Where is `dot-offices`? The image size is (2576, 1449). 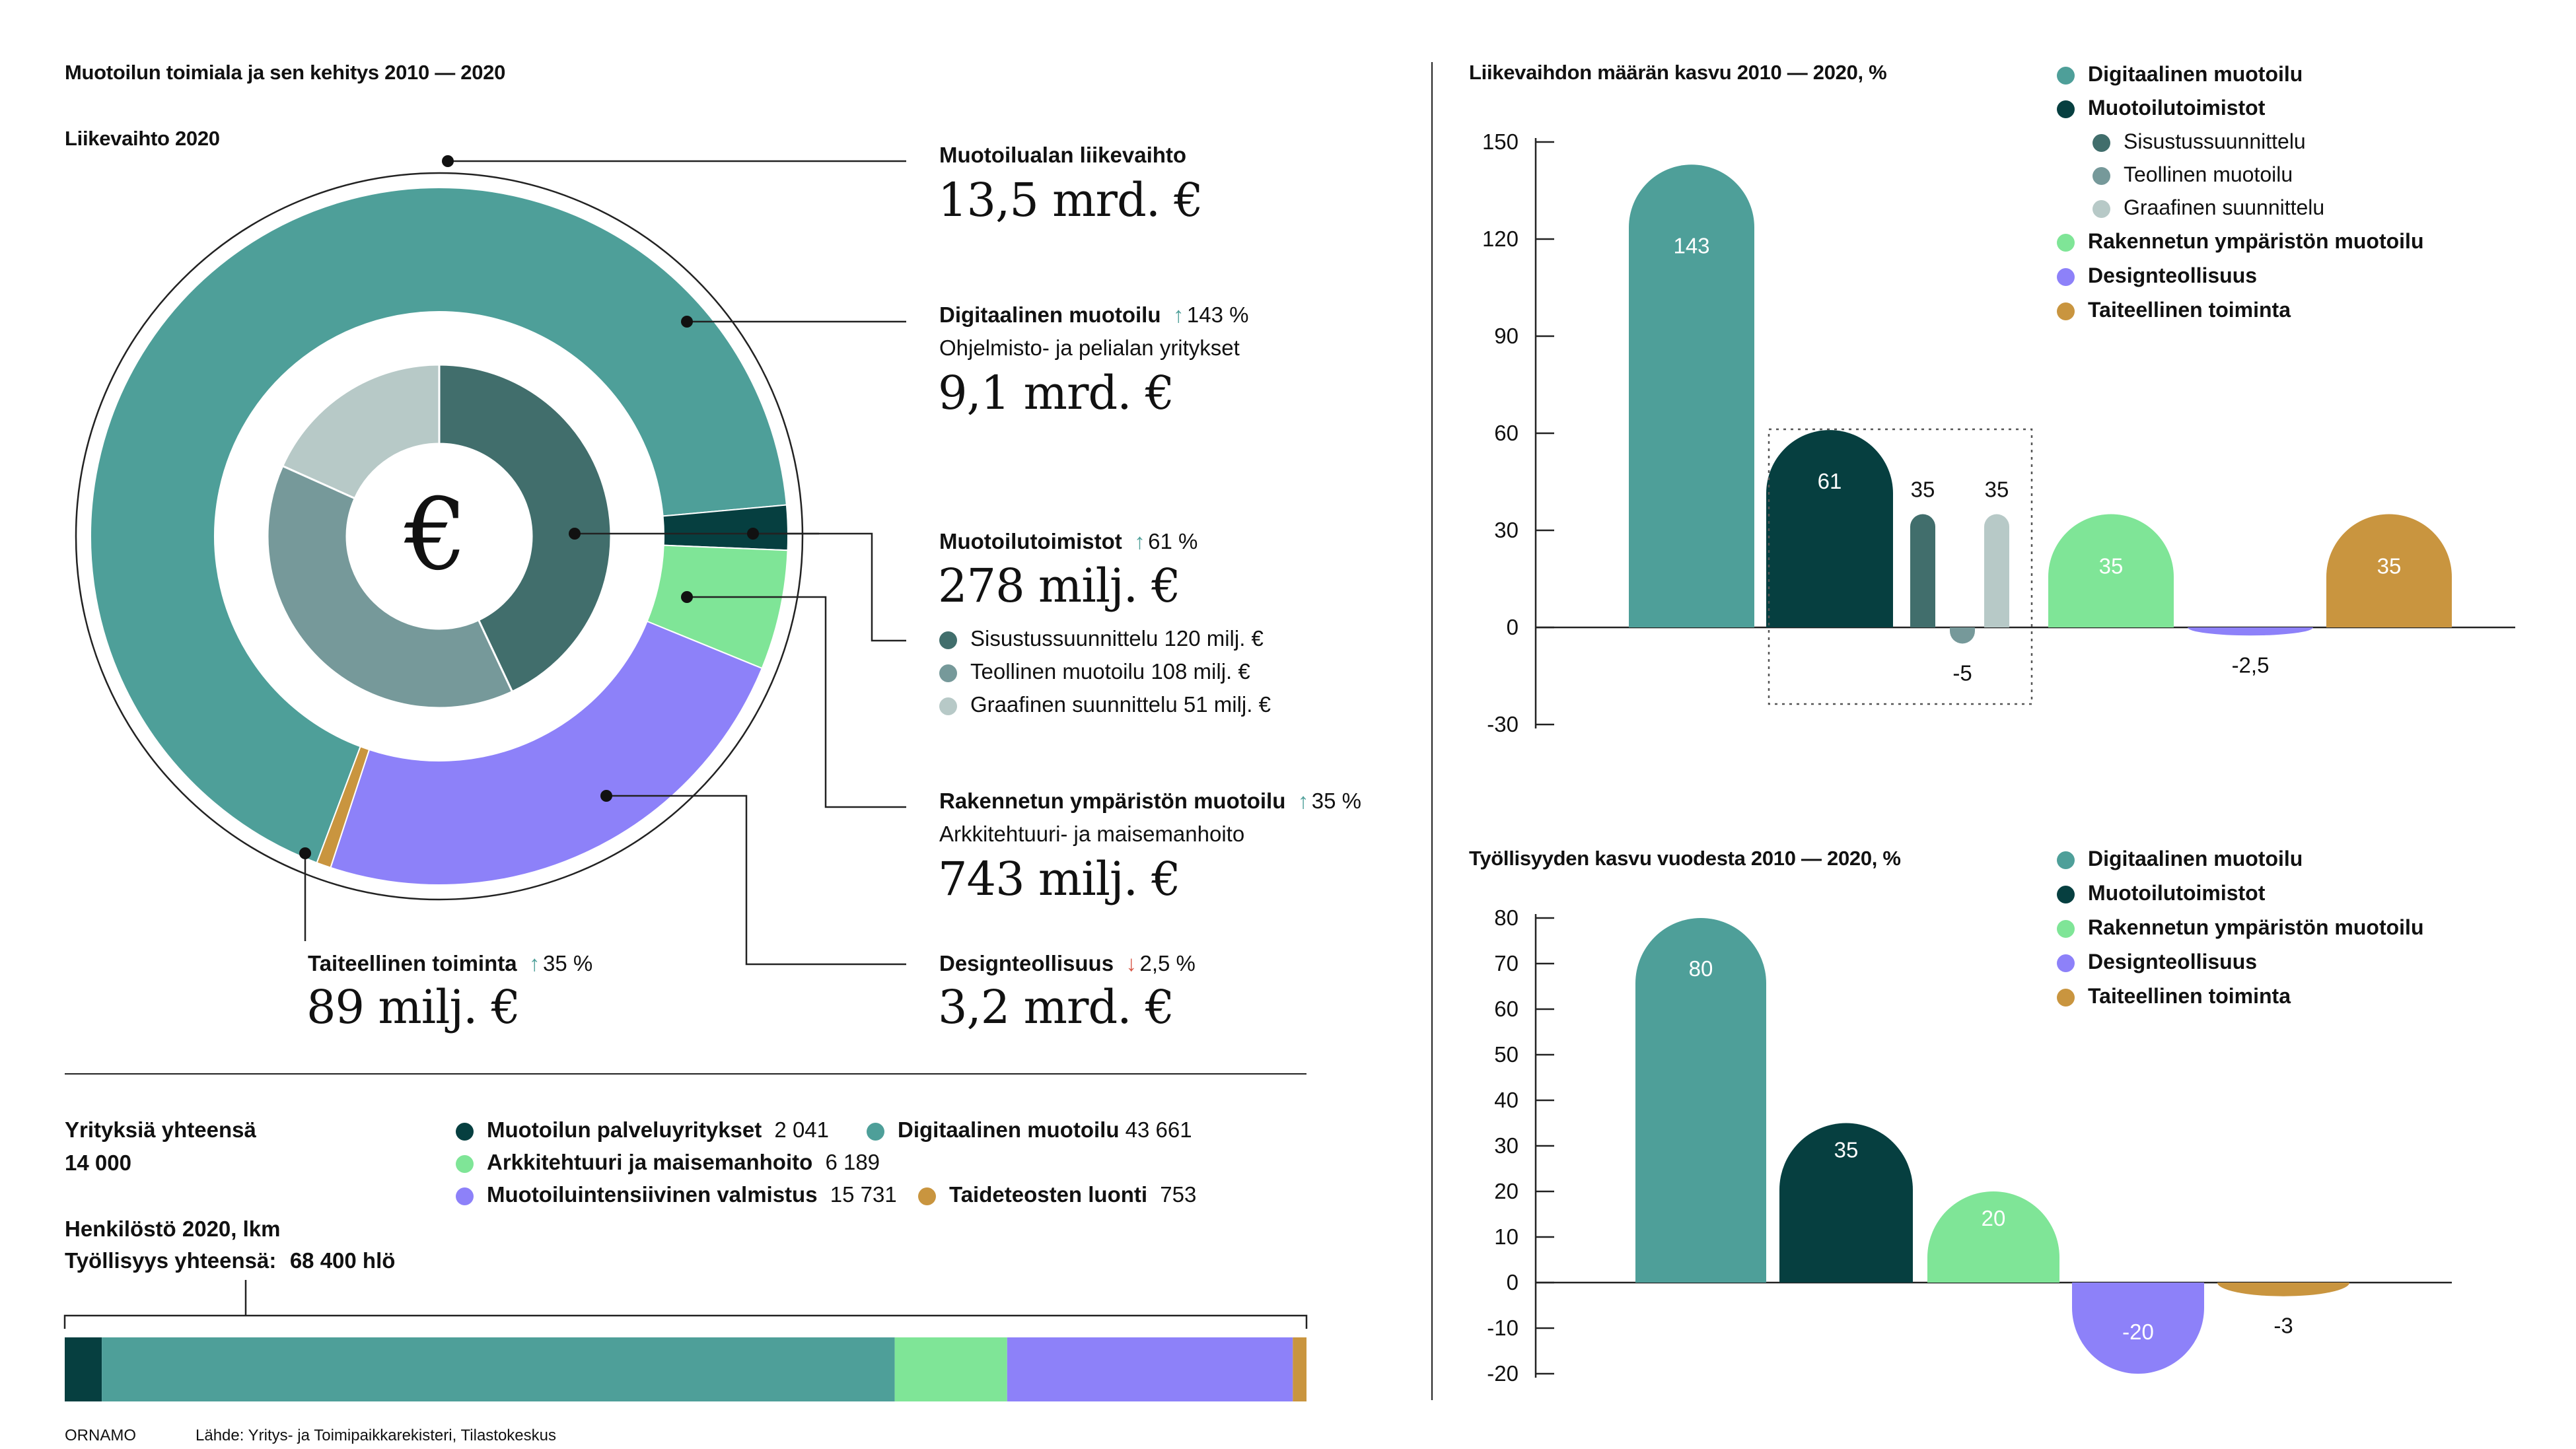
dot-offices is located at coordinates (753, 534).